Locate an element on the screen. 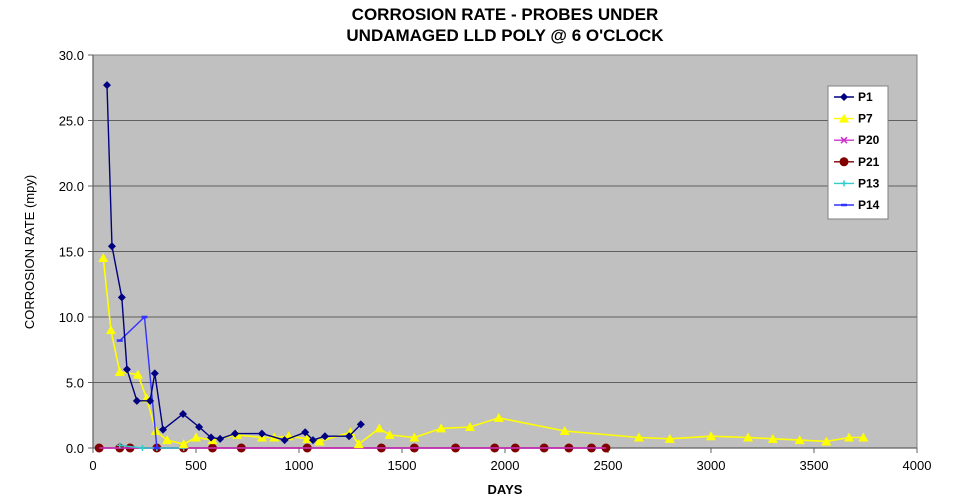  legend-item-p1: P1 is located at coordinates (853, 97).